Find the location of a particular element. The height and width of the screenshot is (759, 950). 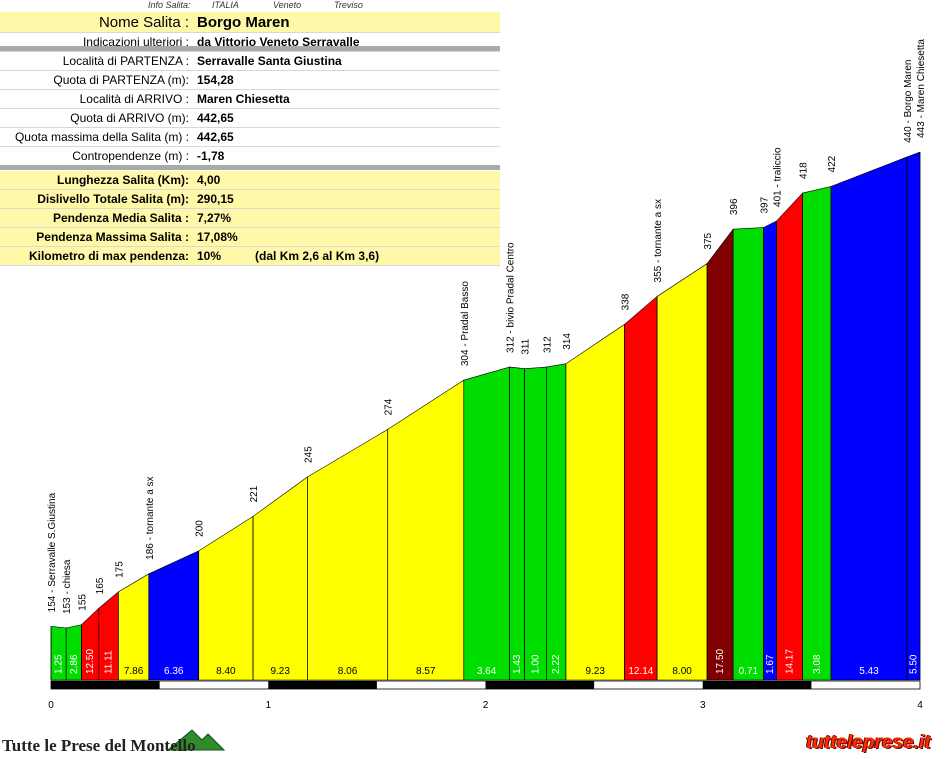

altitude-label: 375 is located at coordinates (708, 240).